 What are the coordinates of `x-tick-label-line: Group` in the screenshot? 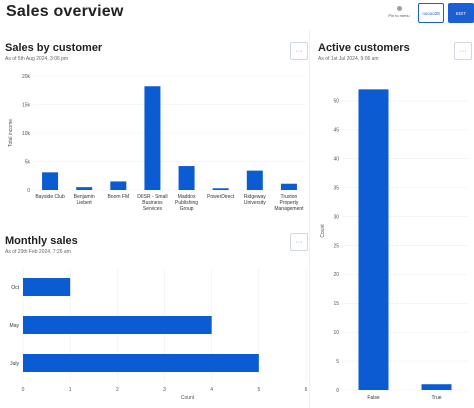 It's located at (187, 209).